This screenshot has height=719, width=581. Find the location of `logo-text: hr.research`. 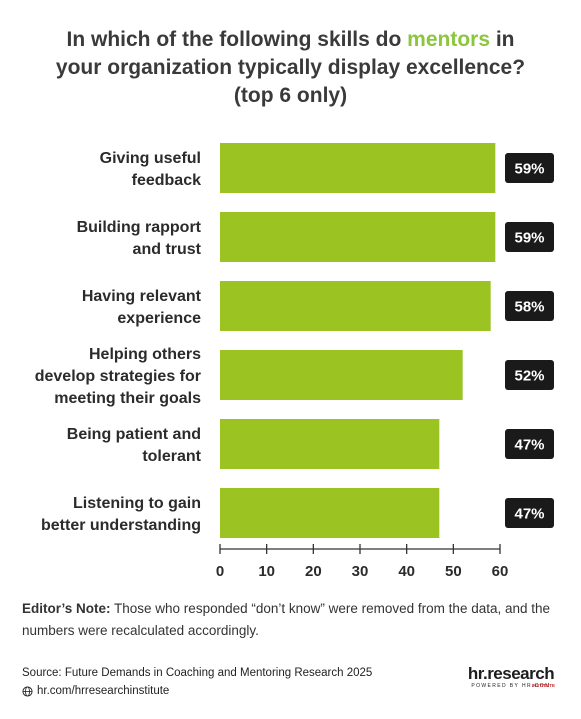

logo-text: hr.research is located at coordinates (511, 673).